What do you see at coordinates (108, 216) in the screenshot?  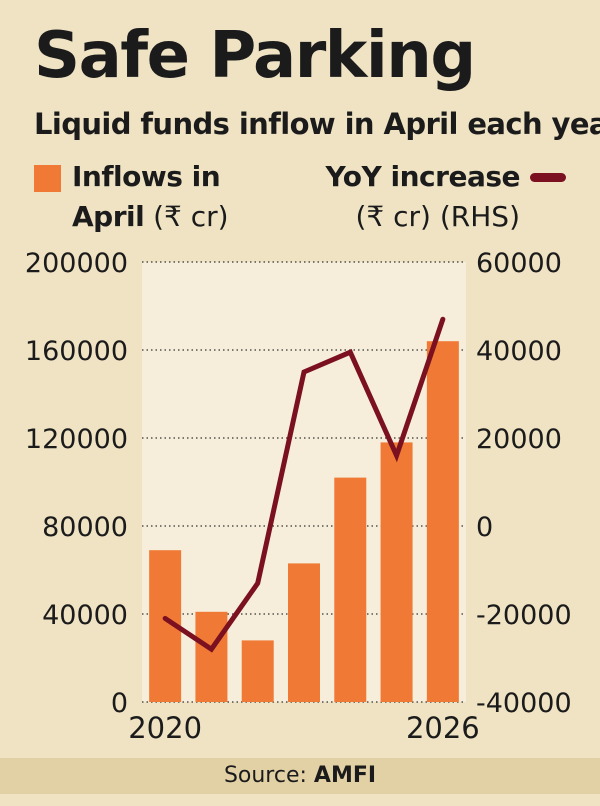 I see `legend-bars-label-april: April` at bounding box center [108, 216].